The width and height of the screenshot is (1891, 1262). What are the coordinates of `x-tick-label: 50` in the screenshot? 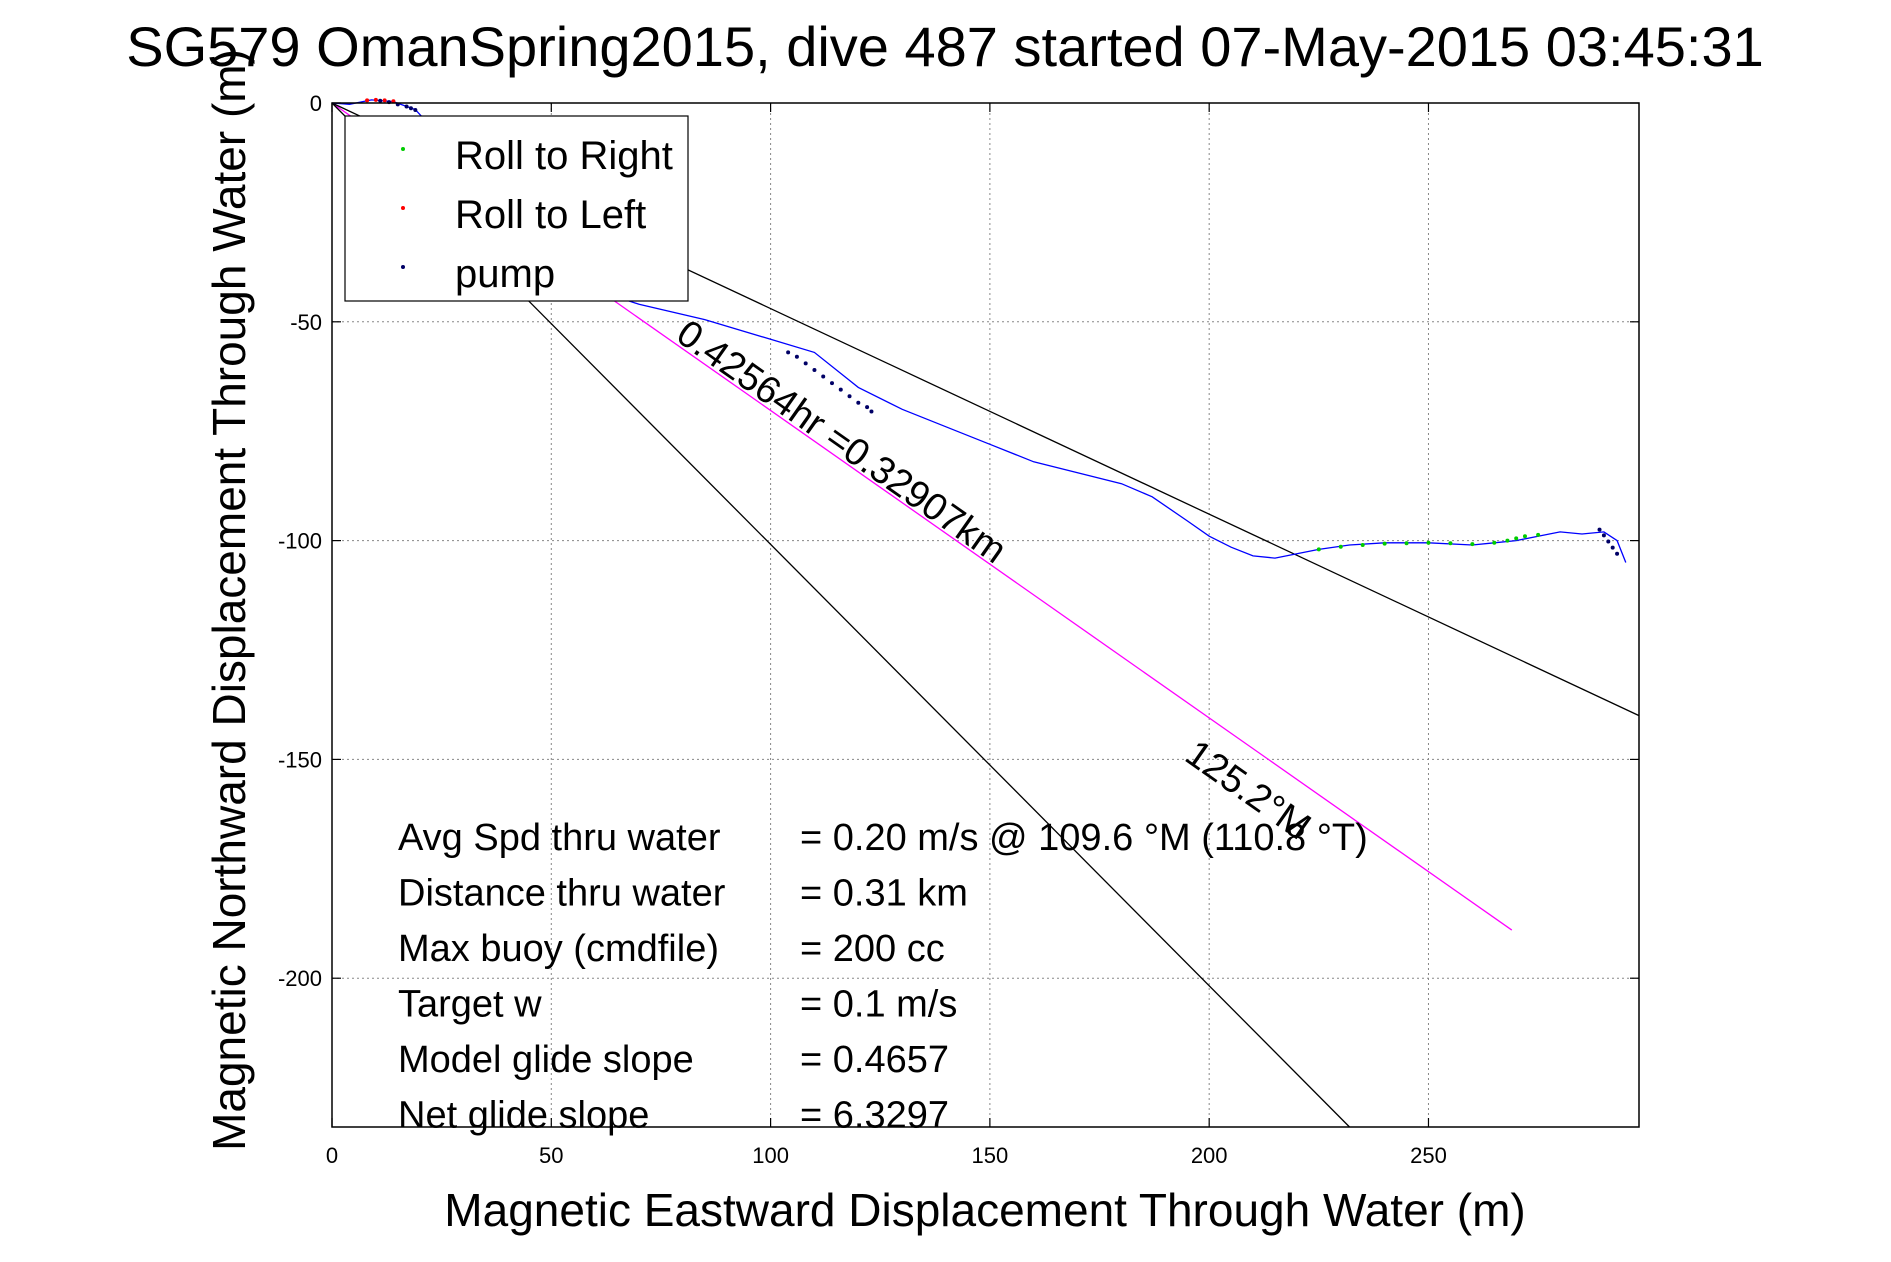 It's located at (551, 1155).